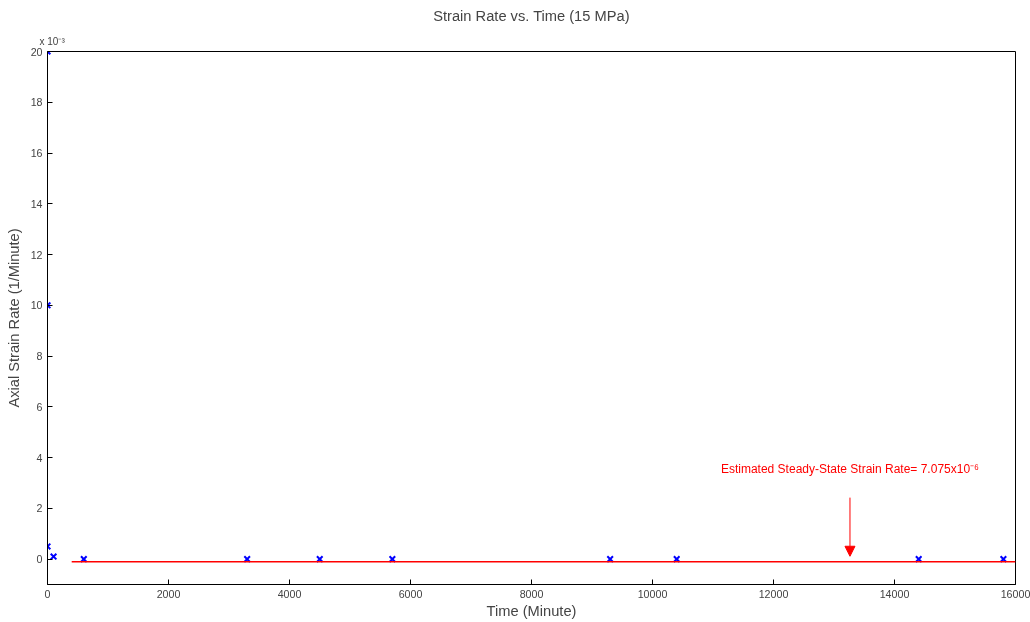  What do you see at coordinates (850, 469) in the screenshot?
I see `annotation: Estimated Steady-State Strain Rate= 7.075x10⁻⁶` at bounding box center [850, 469].